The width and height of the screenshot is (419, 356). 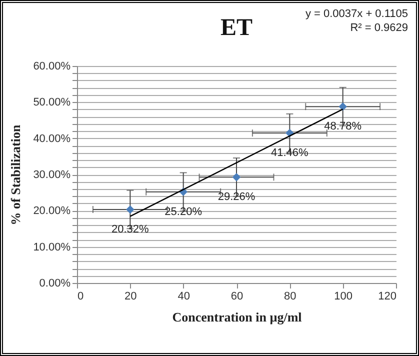 I want to click on y-tick-label: 40.00%, so click(x=52, y=138).